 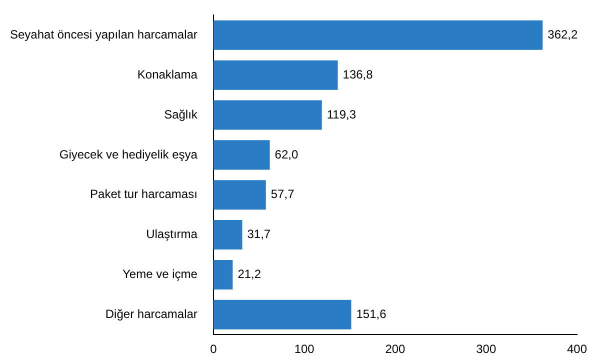 What do you see at coordinates (214, 349) in the screenshot?
I see `x-tick-label: 0` at bounding box center [214, 349].